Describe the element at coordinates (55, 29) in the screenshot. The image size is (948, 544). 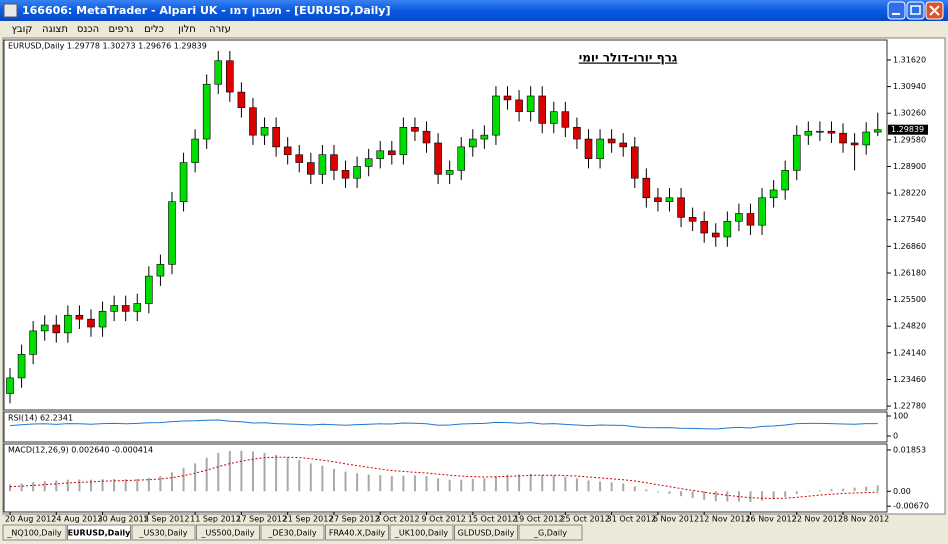
I see `menu-item: תצוגה` at that location.